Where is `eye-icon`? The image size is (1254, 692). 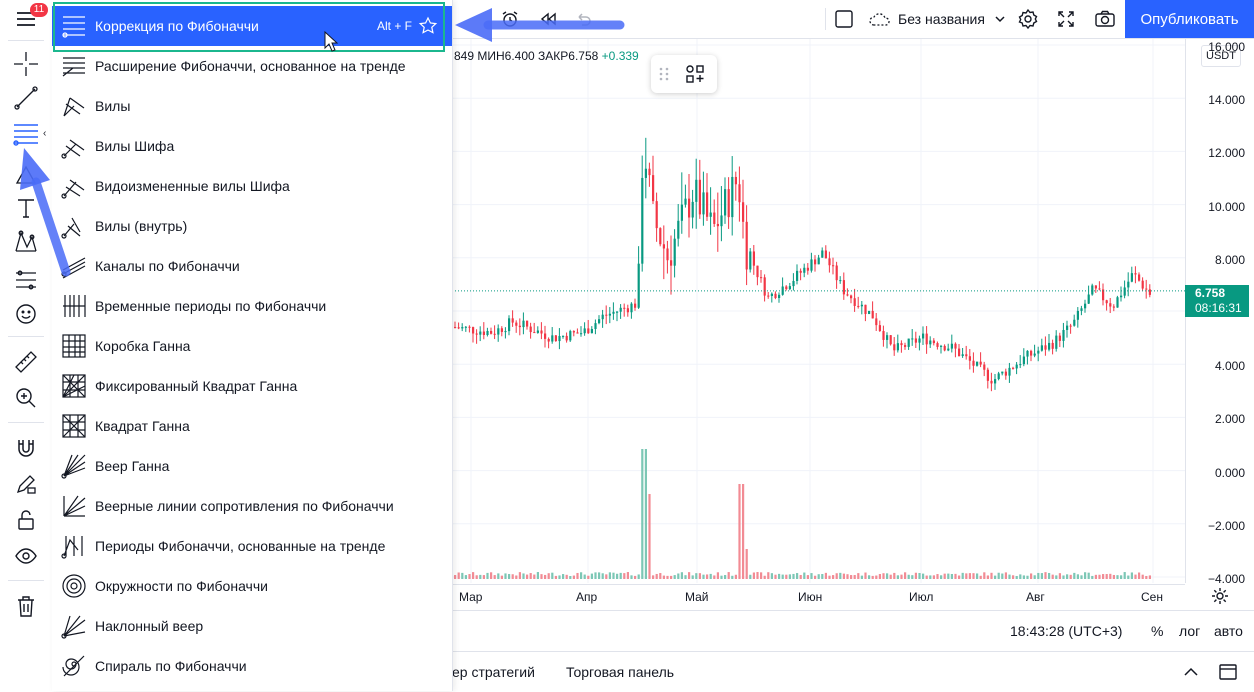
eye-icon is located at coordinates (26, 556).